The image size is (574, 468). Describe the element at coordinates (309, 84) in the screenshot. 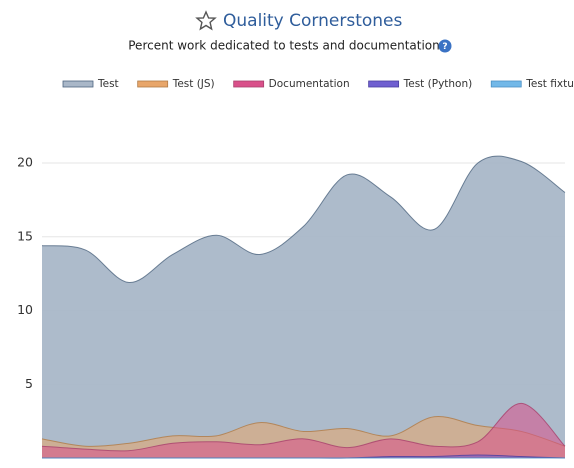

I see `legend-label: Documentation` at that location.